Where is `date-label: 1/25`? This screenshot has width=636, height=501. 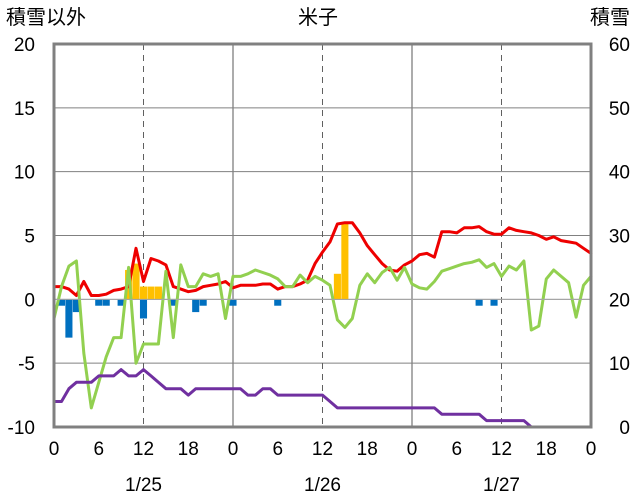
date-label: 1/25 is located at coordinates (143, 485).